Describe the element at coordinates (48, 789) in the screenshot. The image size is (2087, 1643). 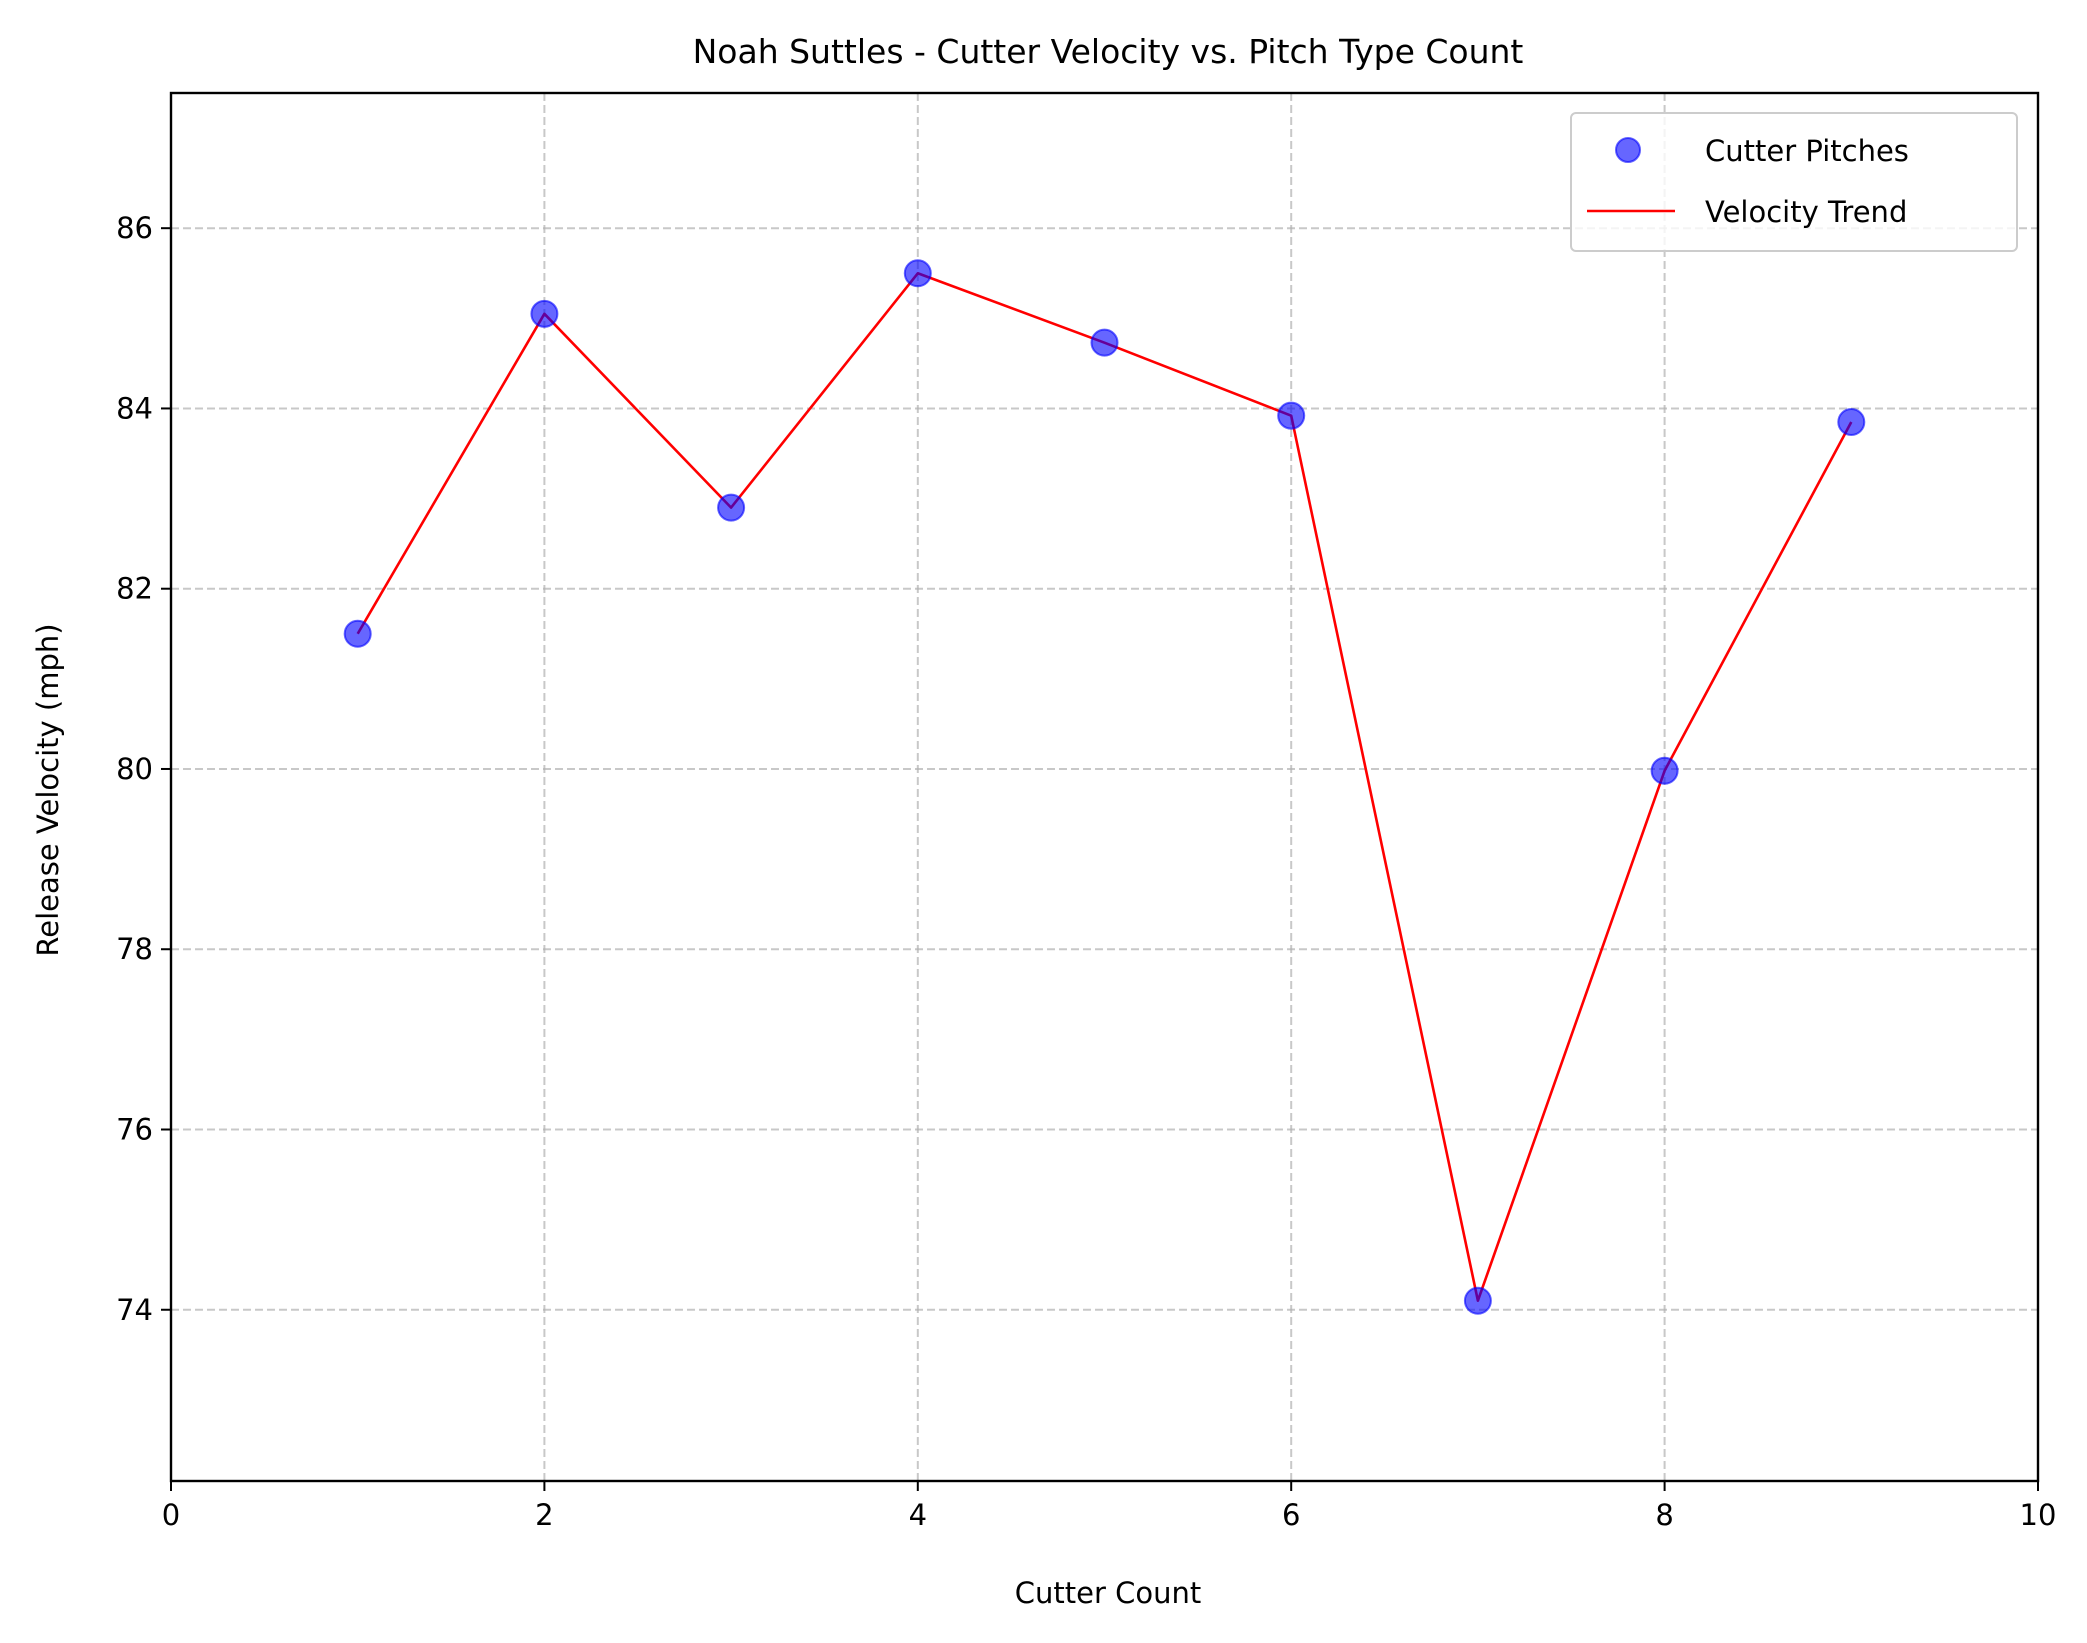
I see `y-axis-label: Release Velocity (mph)` at that location.